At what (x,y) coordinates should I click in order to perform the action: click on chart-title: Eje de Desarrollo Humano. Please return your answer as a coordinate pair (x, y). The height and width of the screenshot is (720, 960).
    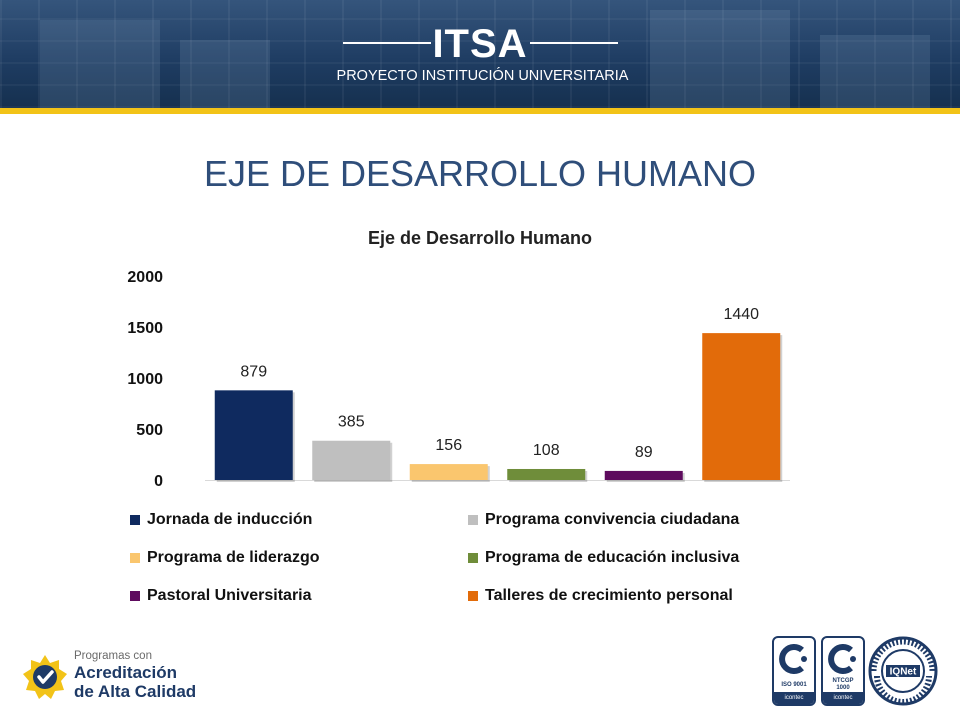
    Looking at the image, I should click on (480, 238).